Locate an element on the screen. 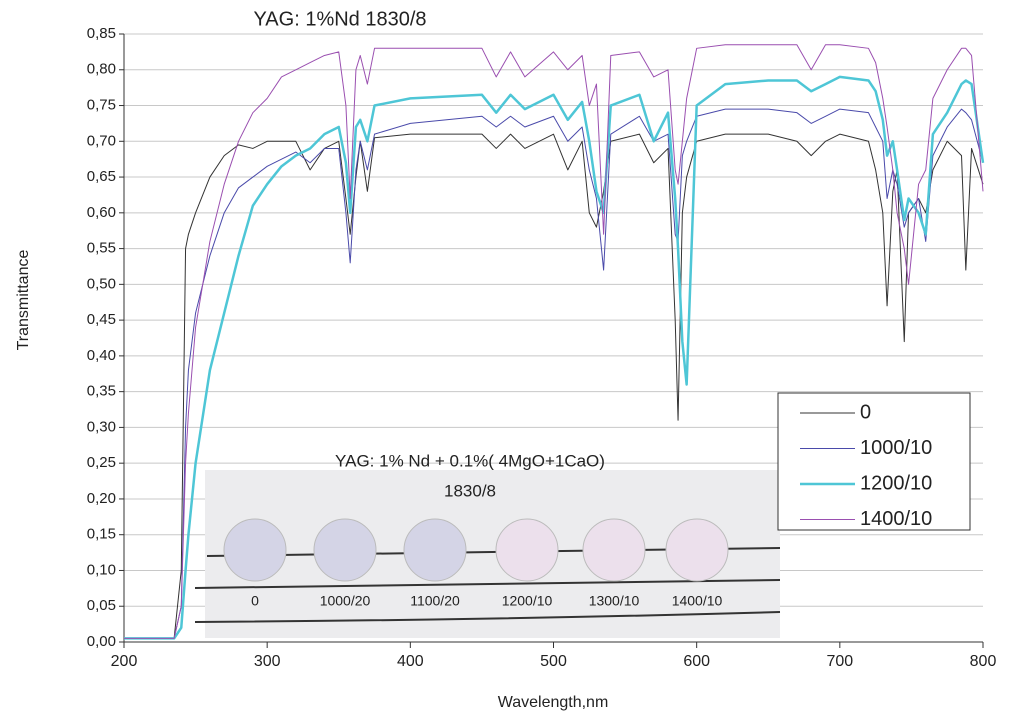  x-tick-label: 600 is located at coordinates (696, 661).